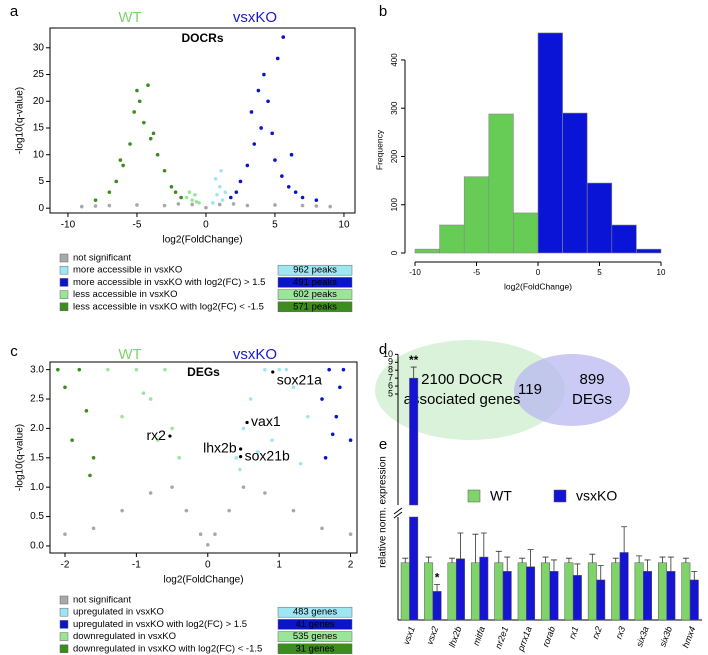  Describe the element at coordinates (39, 154) in the screenshot. I see `y-tick-label: 10` at that location.